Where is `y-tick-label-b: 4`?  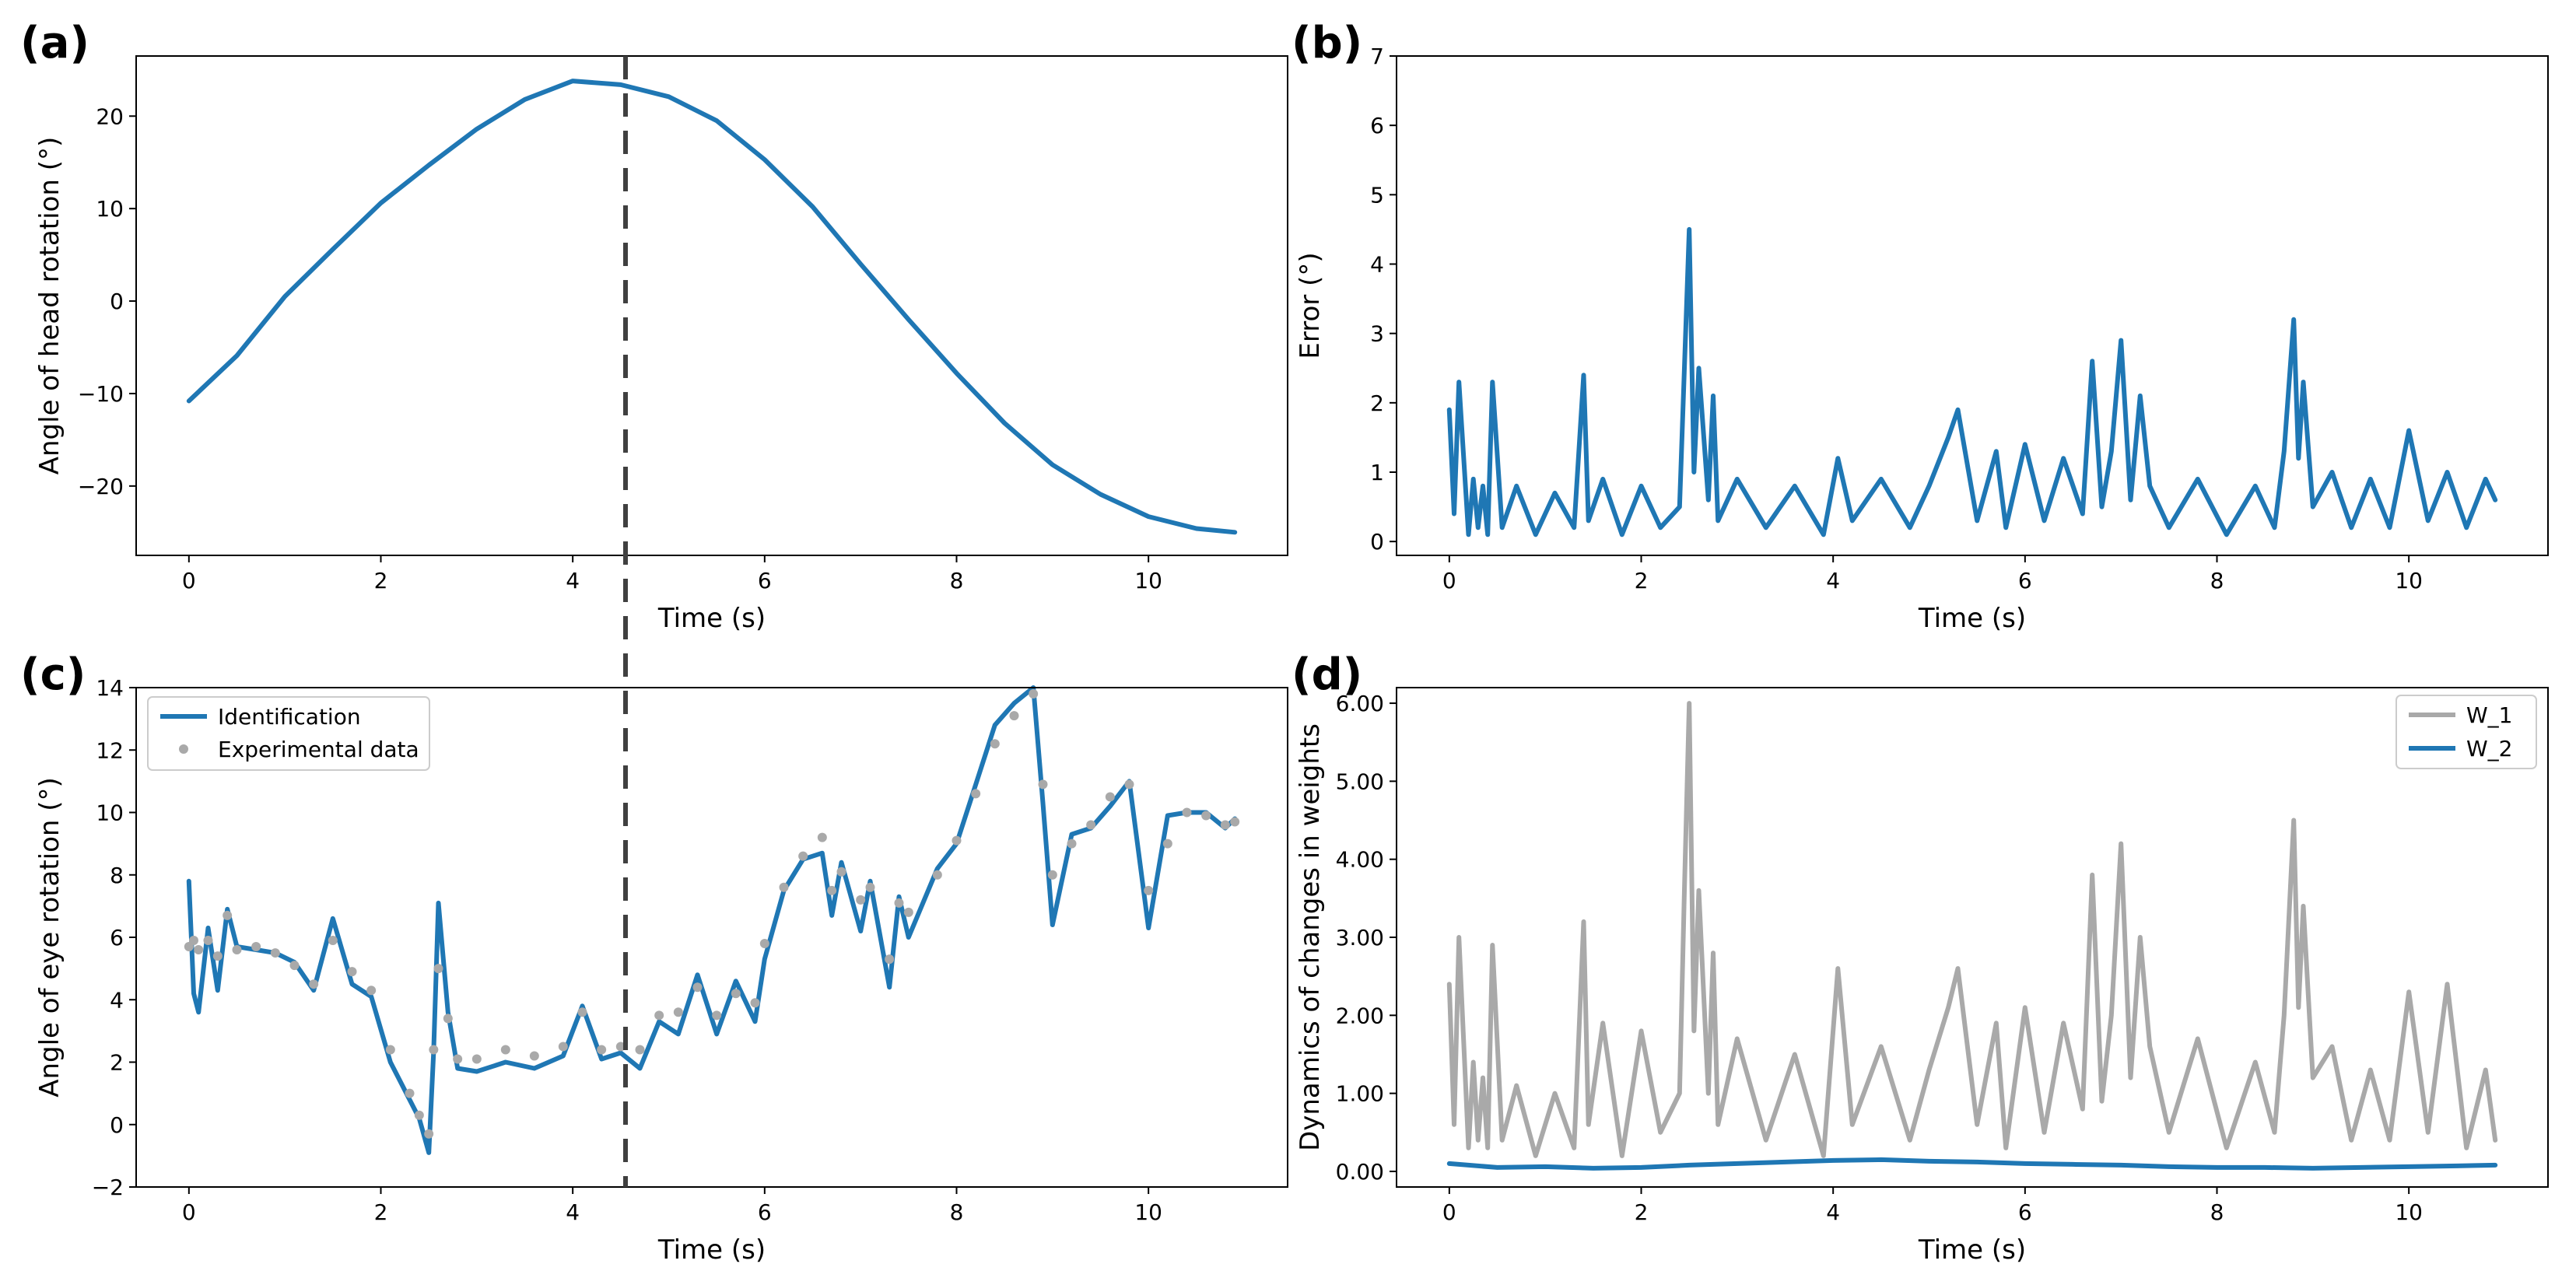 y-tick-label-b: 4 is located at coordinates (1377, 265).